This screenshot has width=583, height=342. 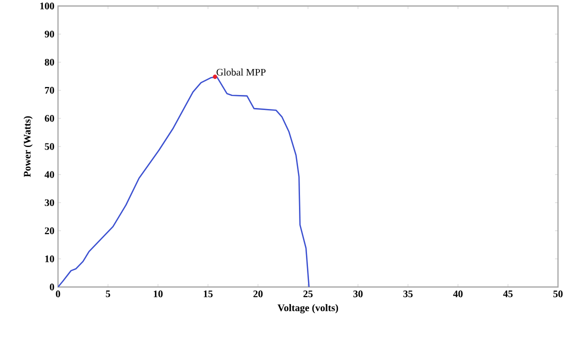 I want to click on y-tick-label: 10, so click(x=49, y=259).